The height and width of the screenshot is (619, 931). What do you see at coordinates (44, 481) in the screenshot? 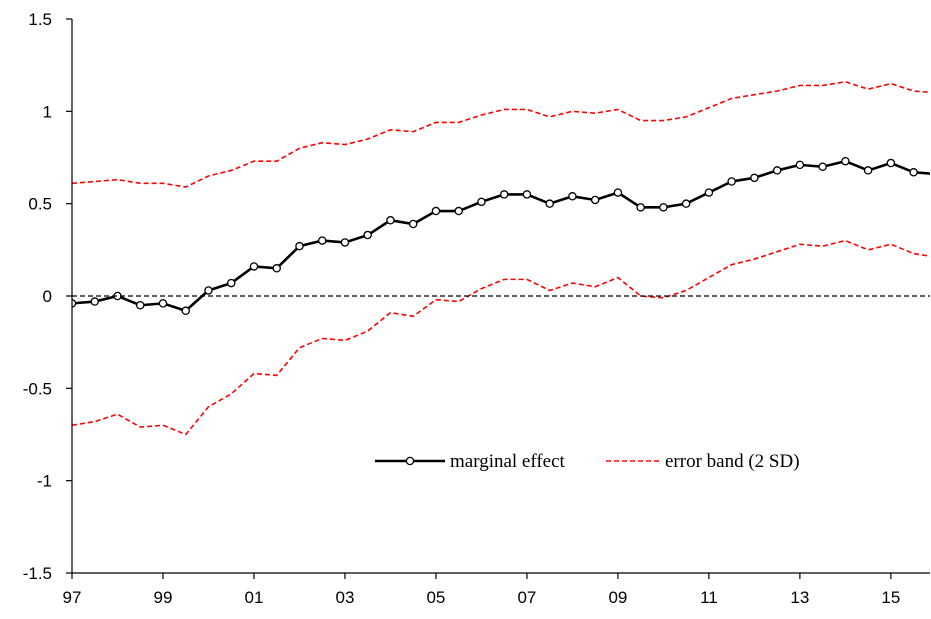
I see `y-tick-label: -1` at bounding box center [44, 481].